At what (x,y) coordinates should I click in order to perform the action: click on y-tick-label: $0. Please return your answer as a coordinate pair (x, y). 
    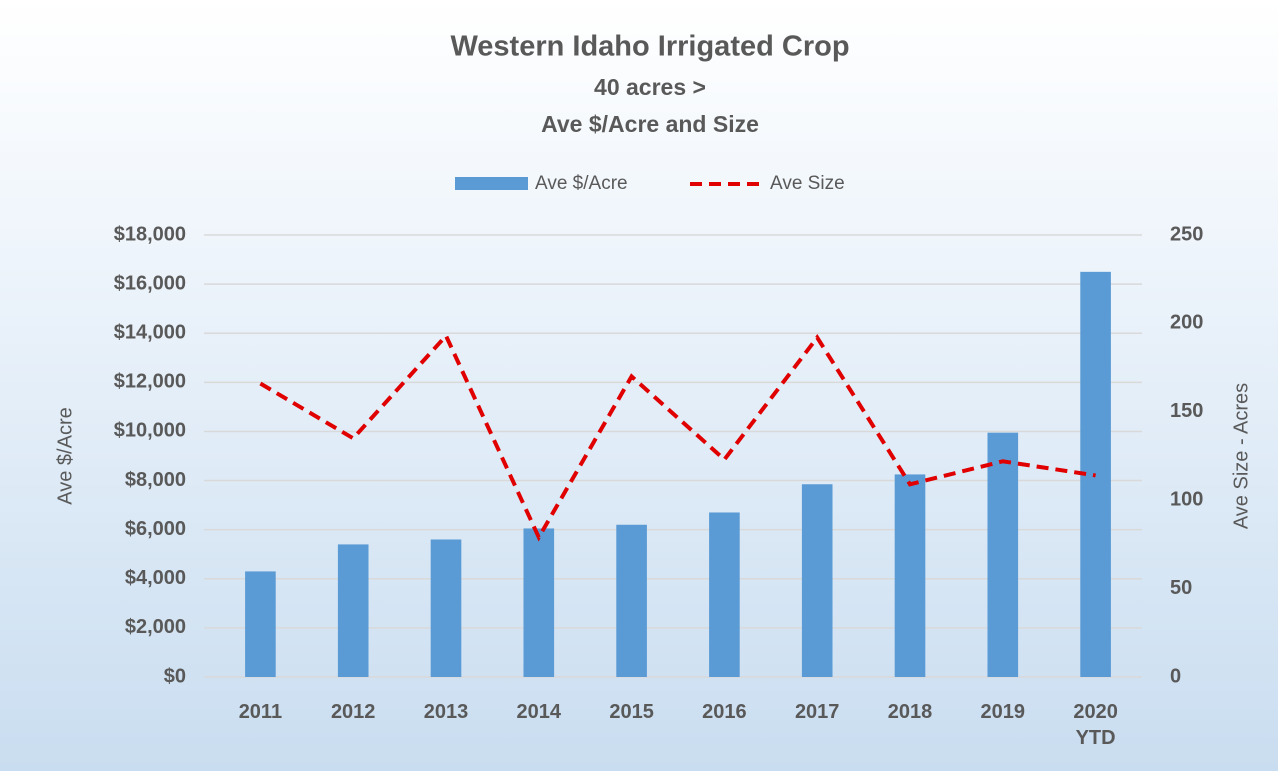
    Looking at the image, I should click on (175, 676).